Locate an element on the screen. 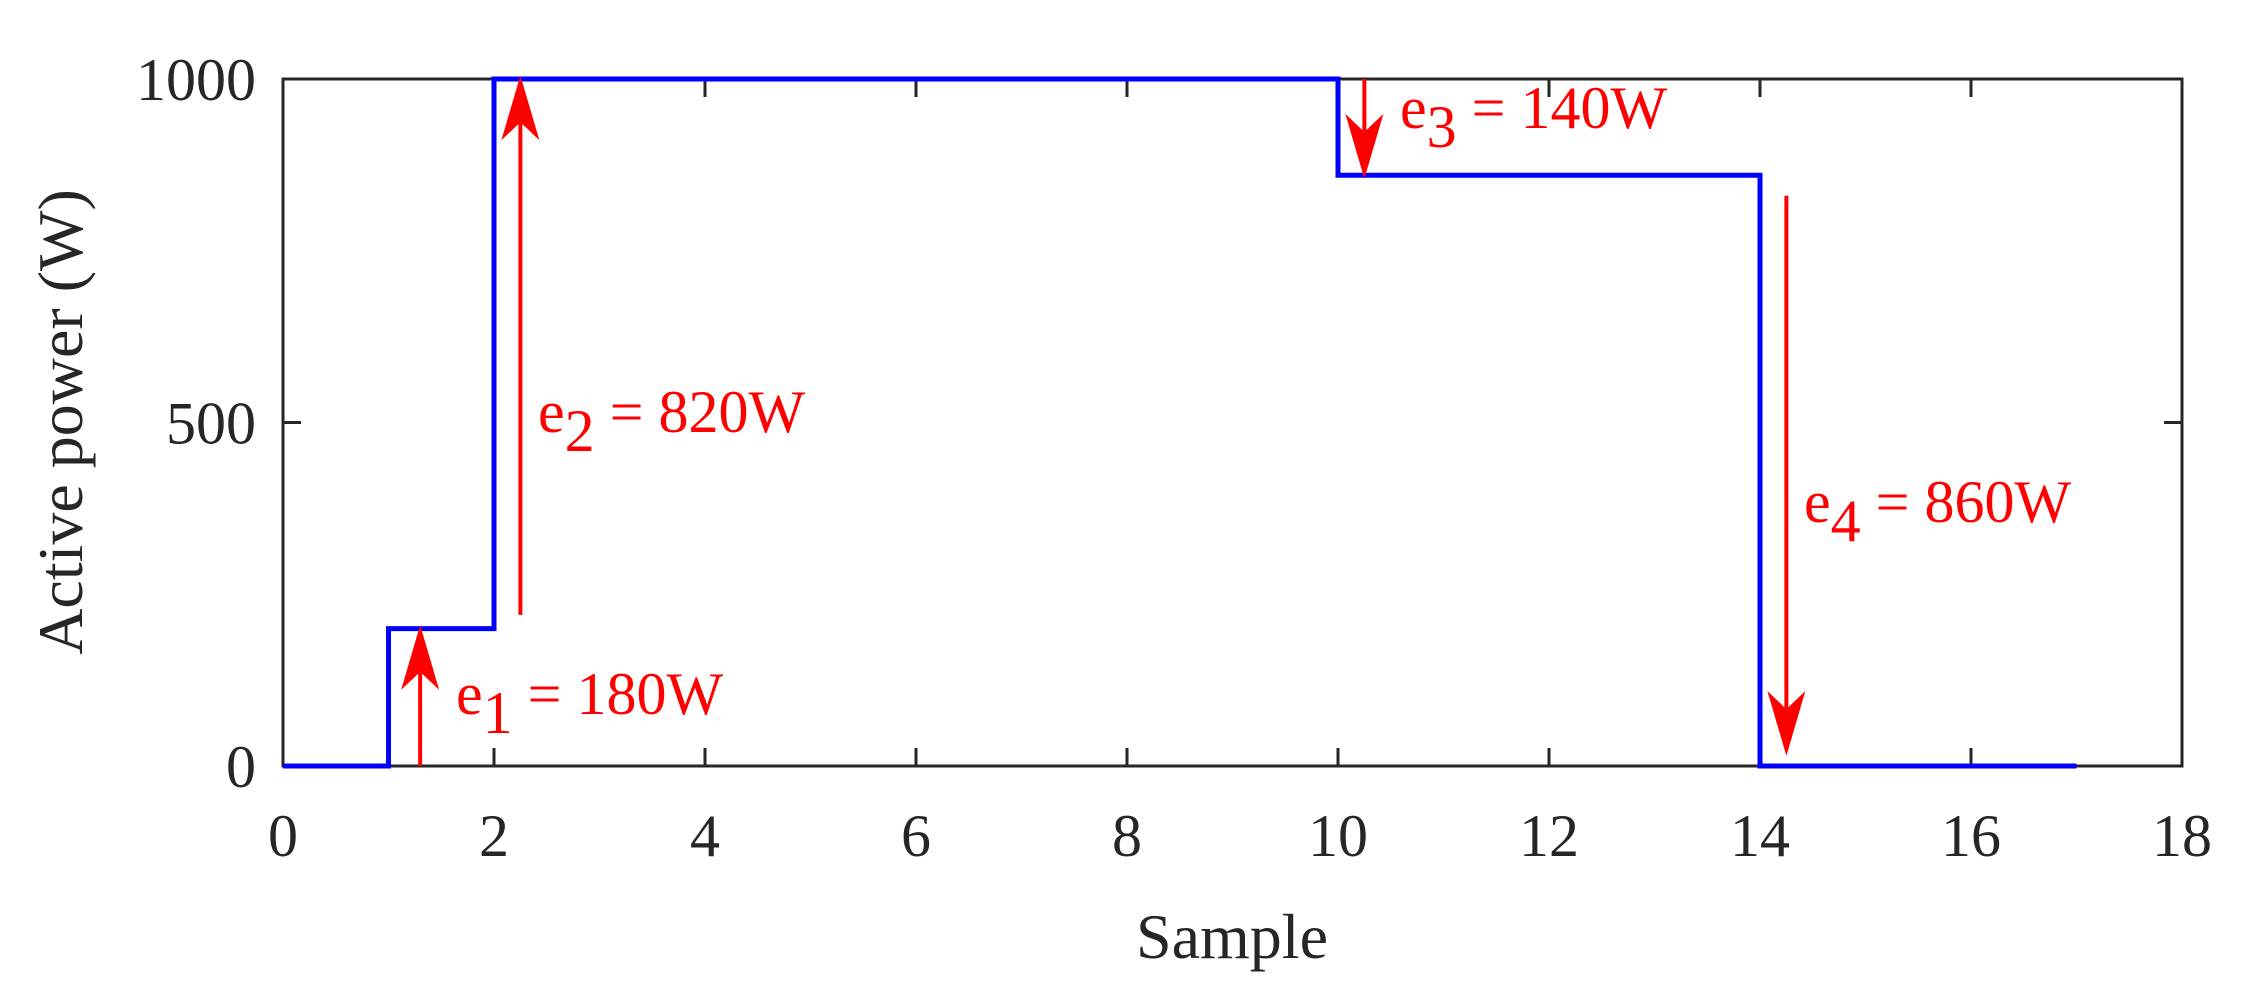  annotation-e3: e3 = 140W is located at coordinates (1506, 127).